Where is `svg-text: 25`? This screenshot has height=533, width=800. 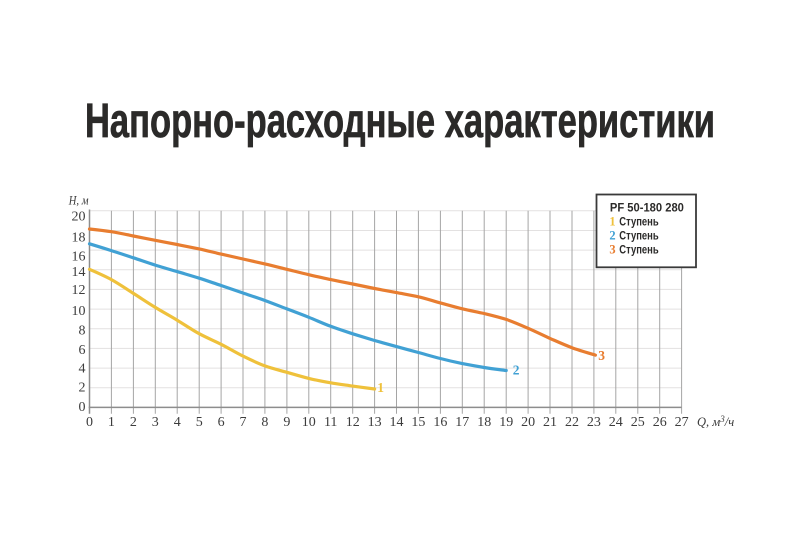
svg-text: 25 is located at coordinates (638, 422).